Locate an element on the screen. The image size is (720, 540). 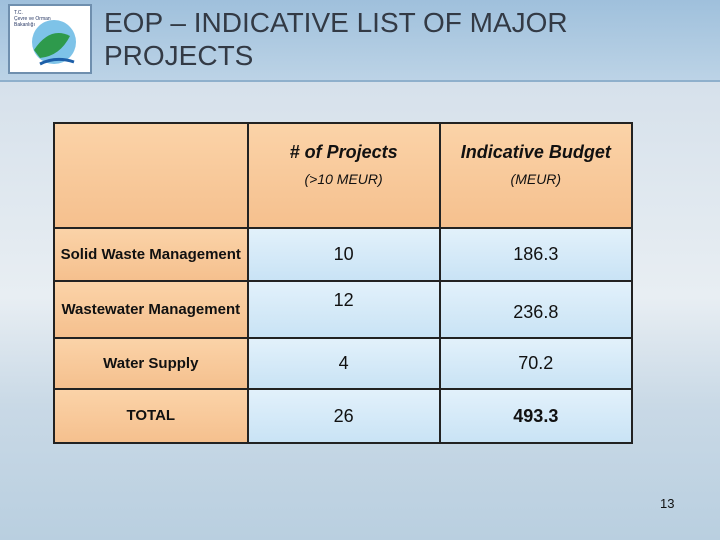
header-cell: # of Projects (>10 MEUR) is located at coordinates (343, 175).